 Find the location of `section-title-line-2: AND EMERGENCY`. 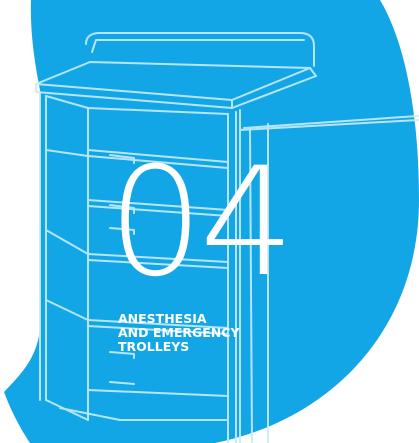

section-title-line-2: AND EMERGENCY is located at coordinates (179, 332).